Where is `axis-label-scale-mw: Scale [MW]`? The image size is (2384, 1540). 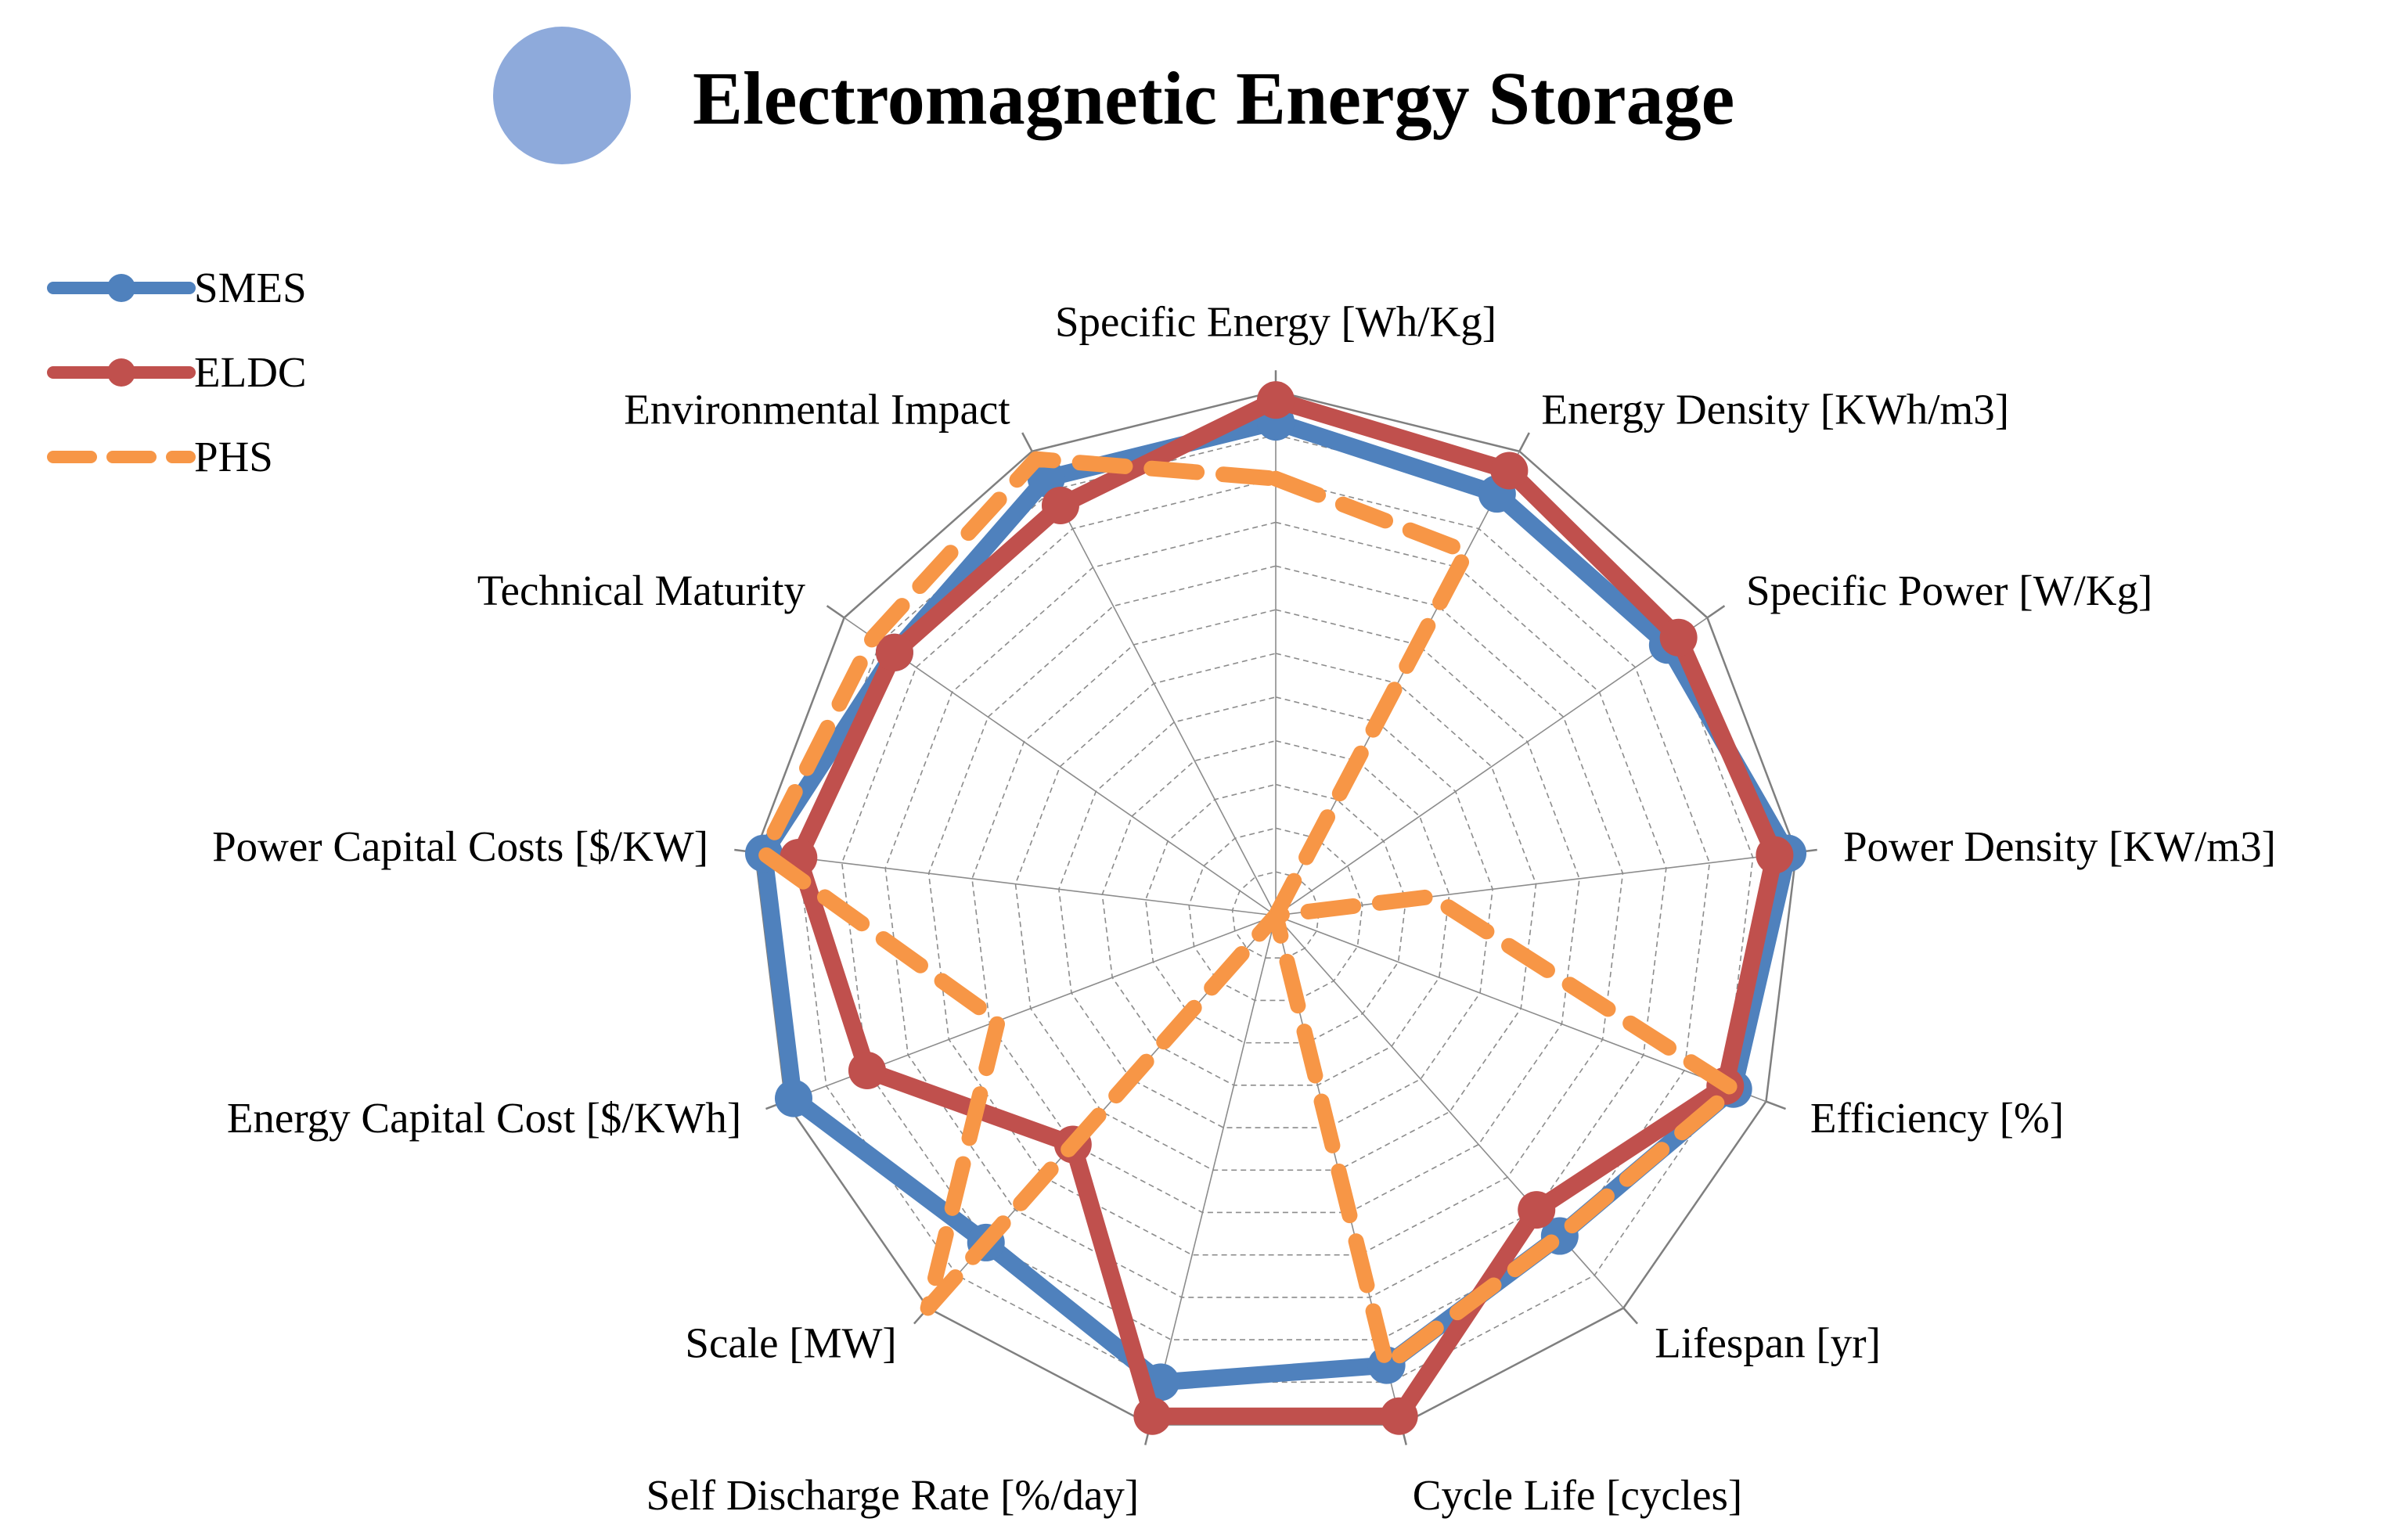 axis-label-scale-mw: Scale [MW] is located at coordinates (790, 1343).